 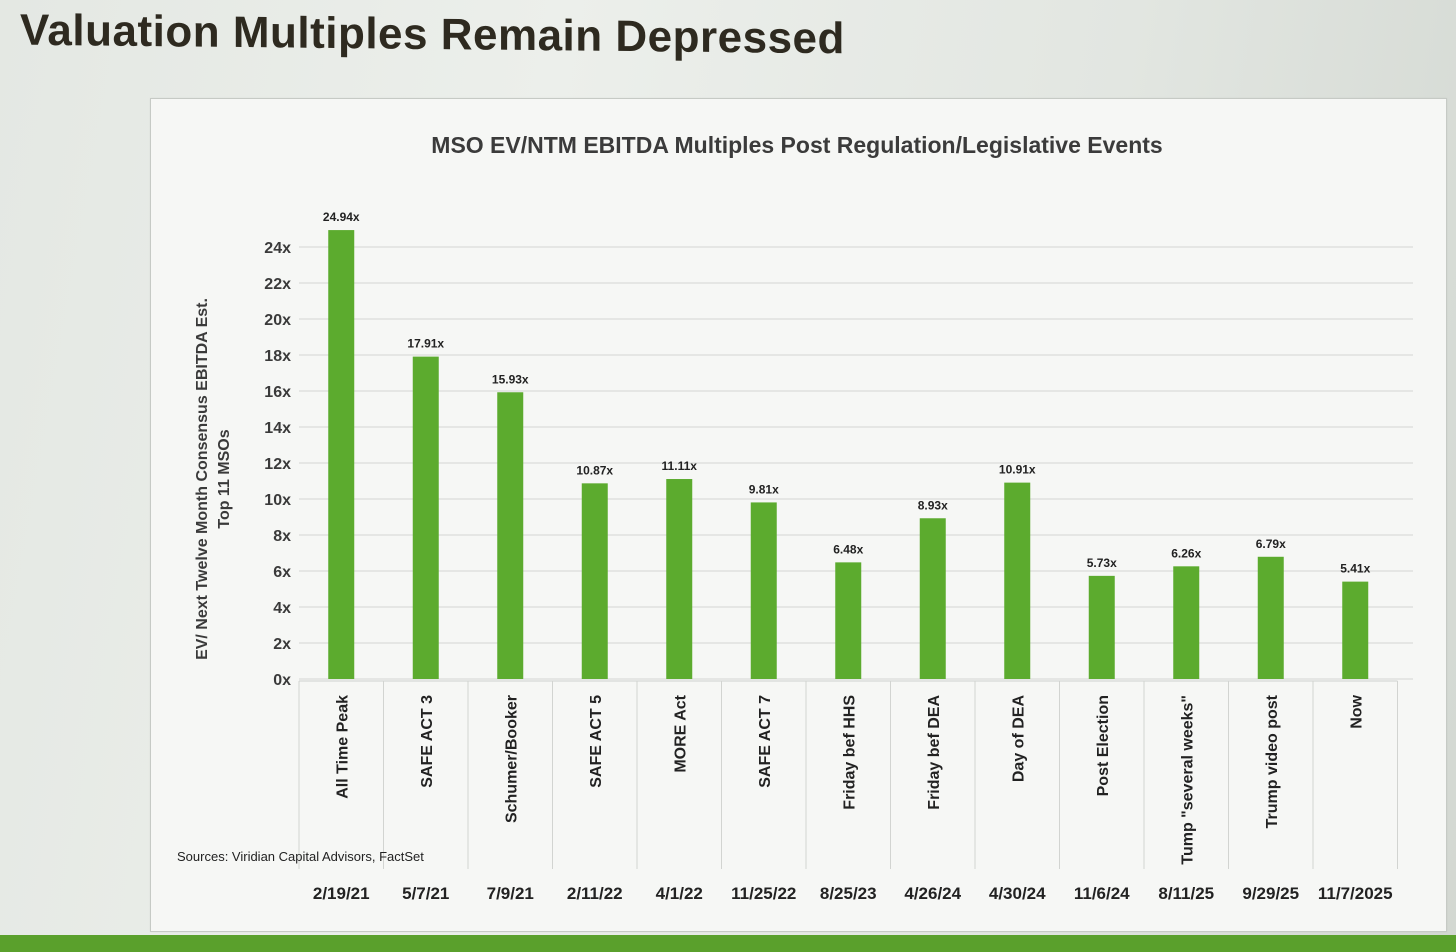 What do you see at coordinates (1103, 745) in the screenshot?
I see `category-label: Post Election` at bounding box center [1103, 745].